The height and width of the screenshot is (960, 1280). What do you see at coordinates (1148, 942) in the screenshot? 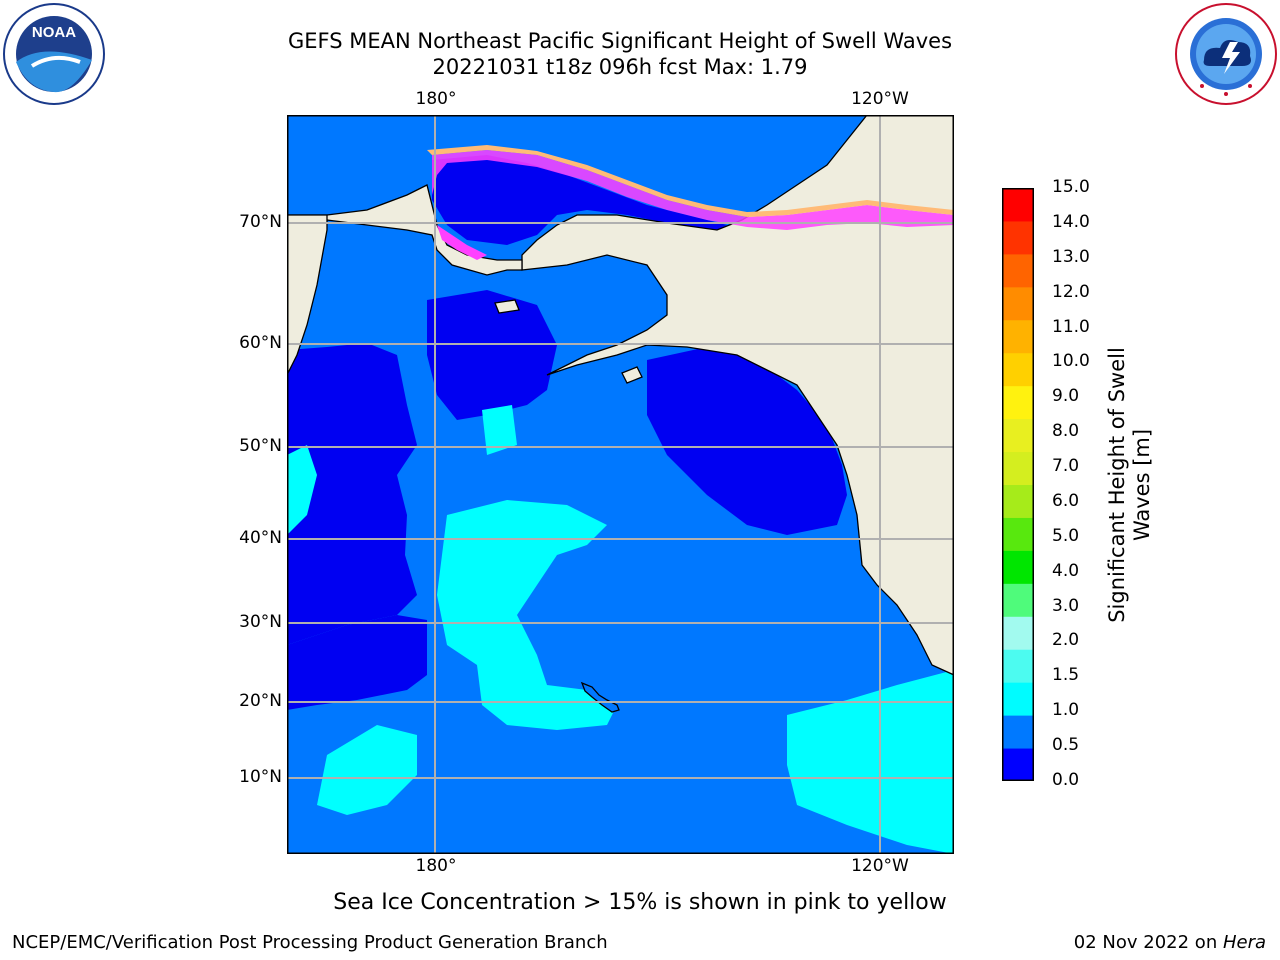
I see `footer-date-text: 02 Nov 2022 on` at bounding box center [1148, 942].